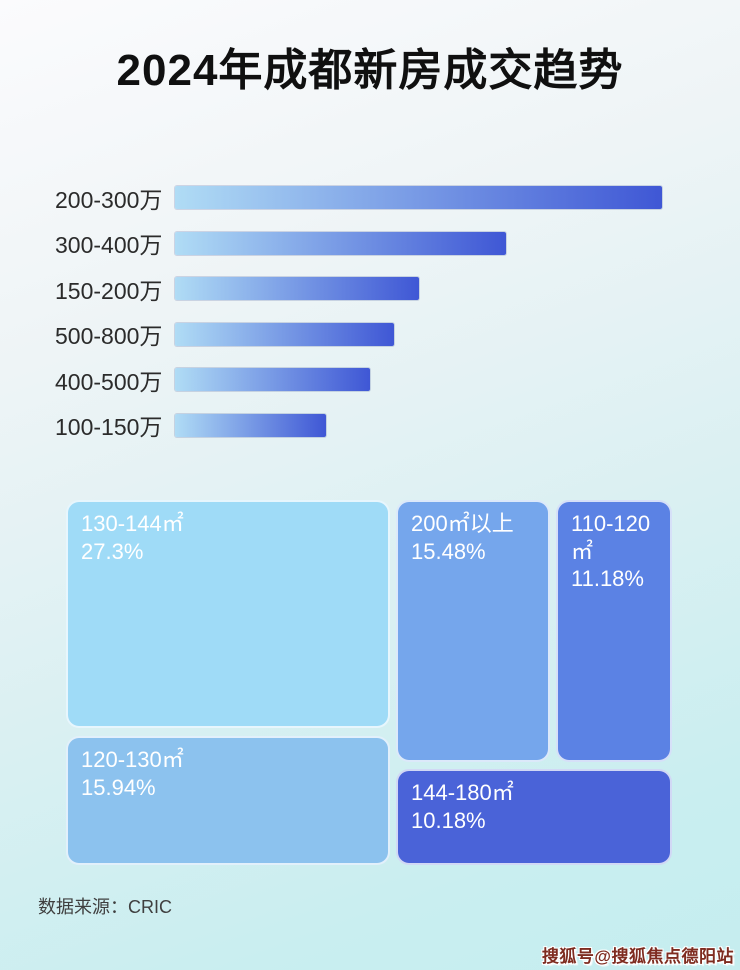 This screenshot has height=970, width=740. What do you see at coordinates (228, 614) in the screenshot?
I see `treemap-block-130-144: 130-144㎡ 27.3%` at bounding box center [228, 614].